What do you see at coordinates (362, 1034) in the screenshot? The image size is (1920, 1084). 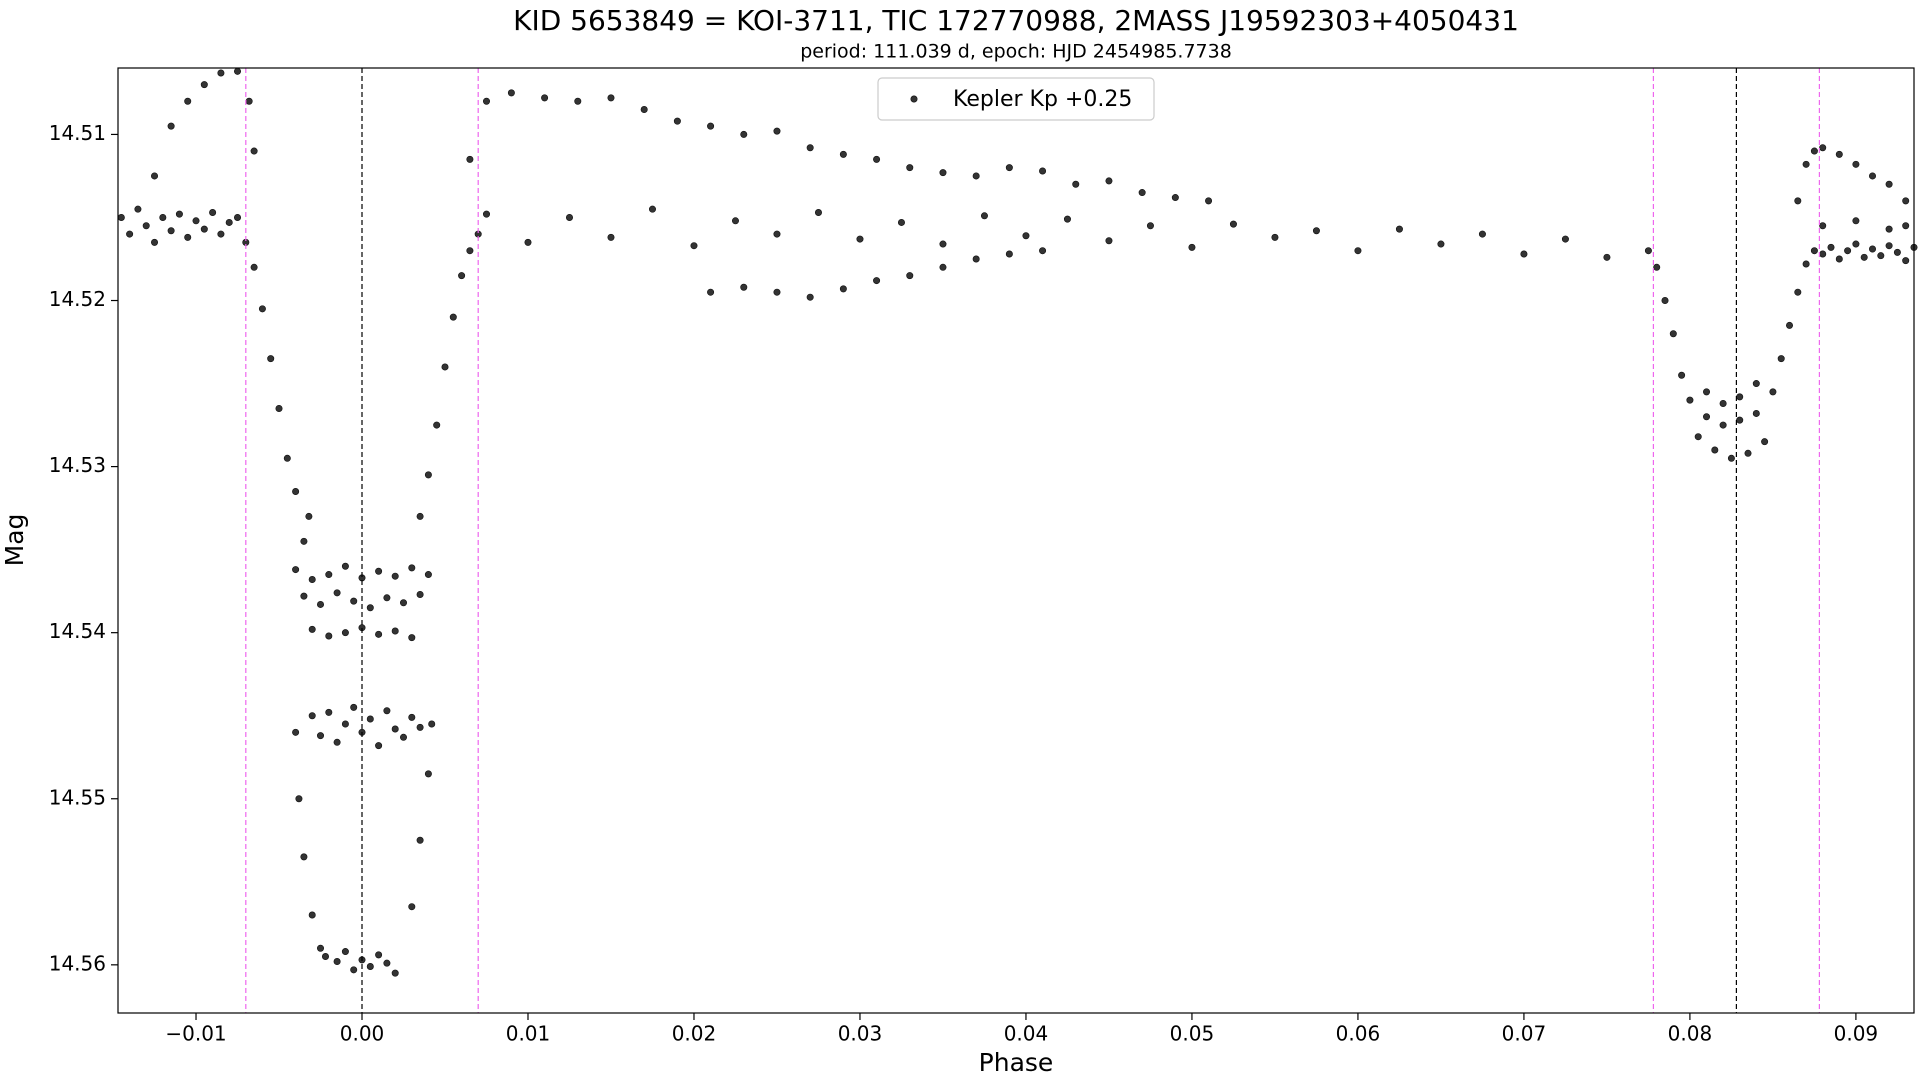 I see `x-tick-label: 0.00` at bounding box center [362, 1034].